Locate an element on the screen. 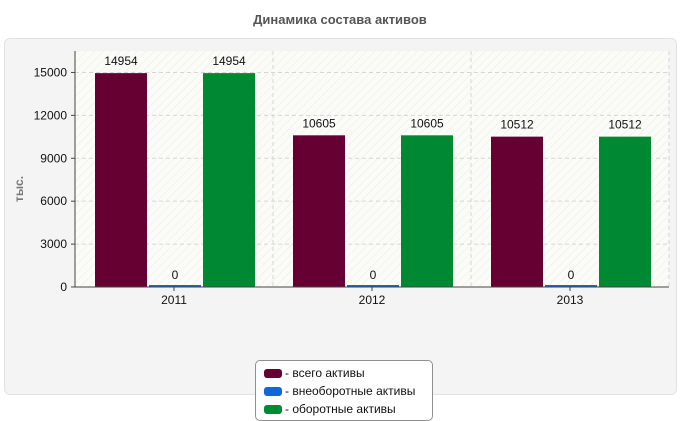  legend-label: - внеоборотные активы is located at coordinates (350, 391).